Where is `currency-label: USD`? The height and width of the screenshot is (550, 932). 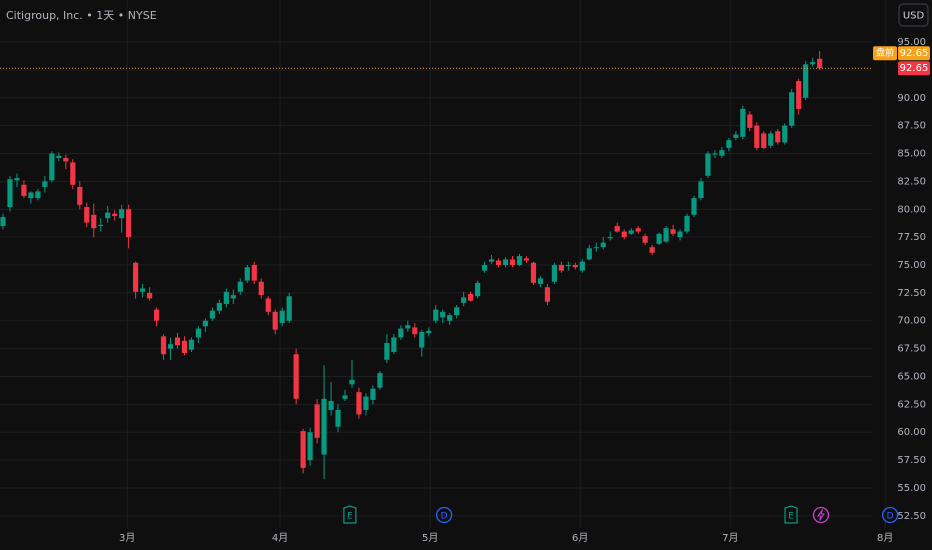
currency-label: USD is located at coordinates (914, 16).